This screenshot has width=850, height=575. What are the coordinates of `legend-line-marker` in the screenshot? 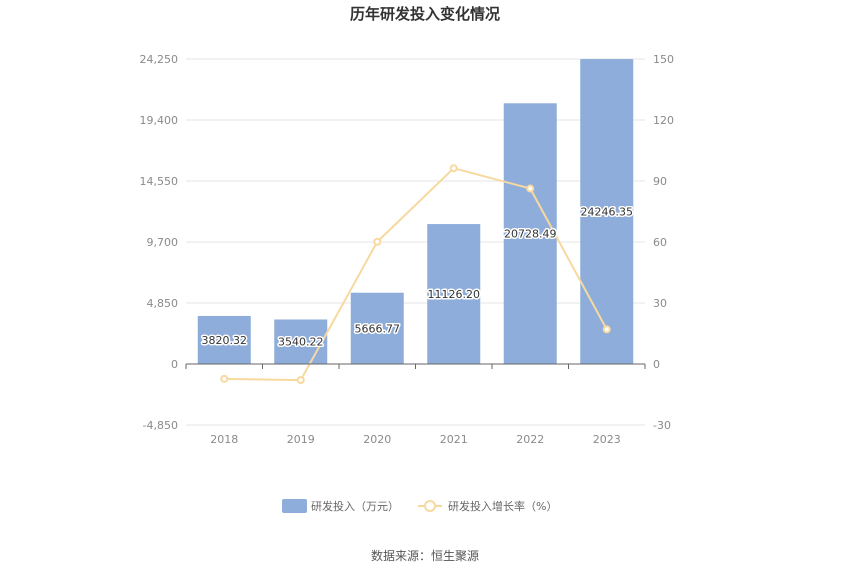 It's located at (430, 506).